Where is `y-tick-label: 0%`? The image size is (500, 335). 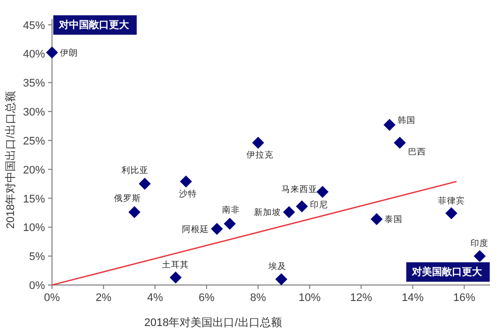
y-tick-label: 0% is located at coordinates (37, 286).